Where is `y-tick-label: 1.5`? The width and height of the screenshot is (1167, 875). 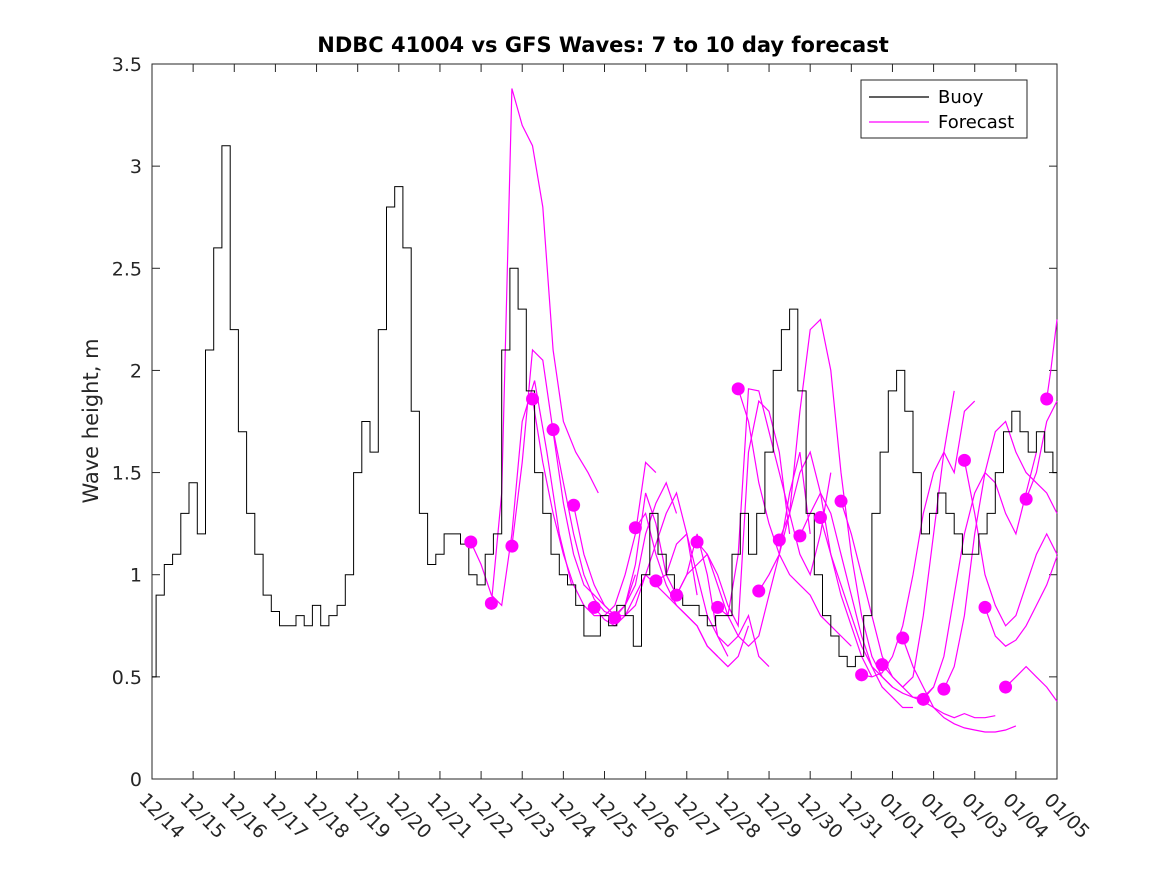
y-tick-label: 1.5 is located at coordinates (127, 474).